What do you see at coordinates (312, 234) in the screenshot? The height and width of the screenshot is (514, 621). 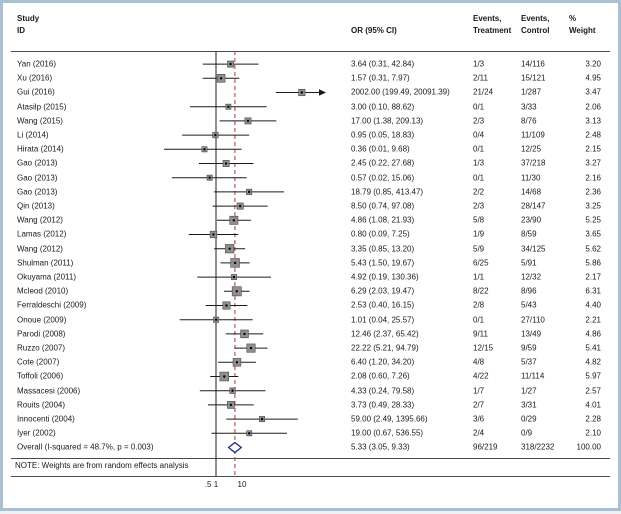 I see `forest-row: Lamas (2012) 0.80 (0.09, 7.25) 1/9 8/59 3.65` at bounding box center [312, 234].